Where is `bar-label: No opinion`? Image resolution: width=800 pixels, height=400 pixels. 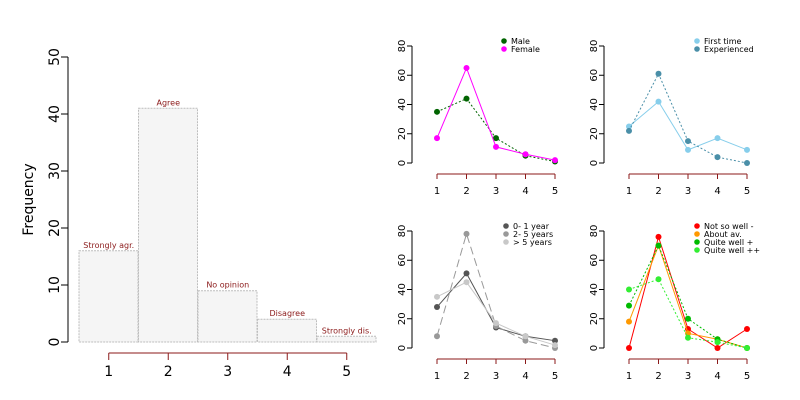 bar-label: No opinion is located at coordinates (227, 285).